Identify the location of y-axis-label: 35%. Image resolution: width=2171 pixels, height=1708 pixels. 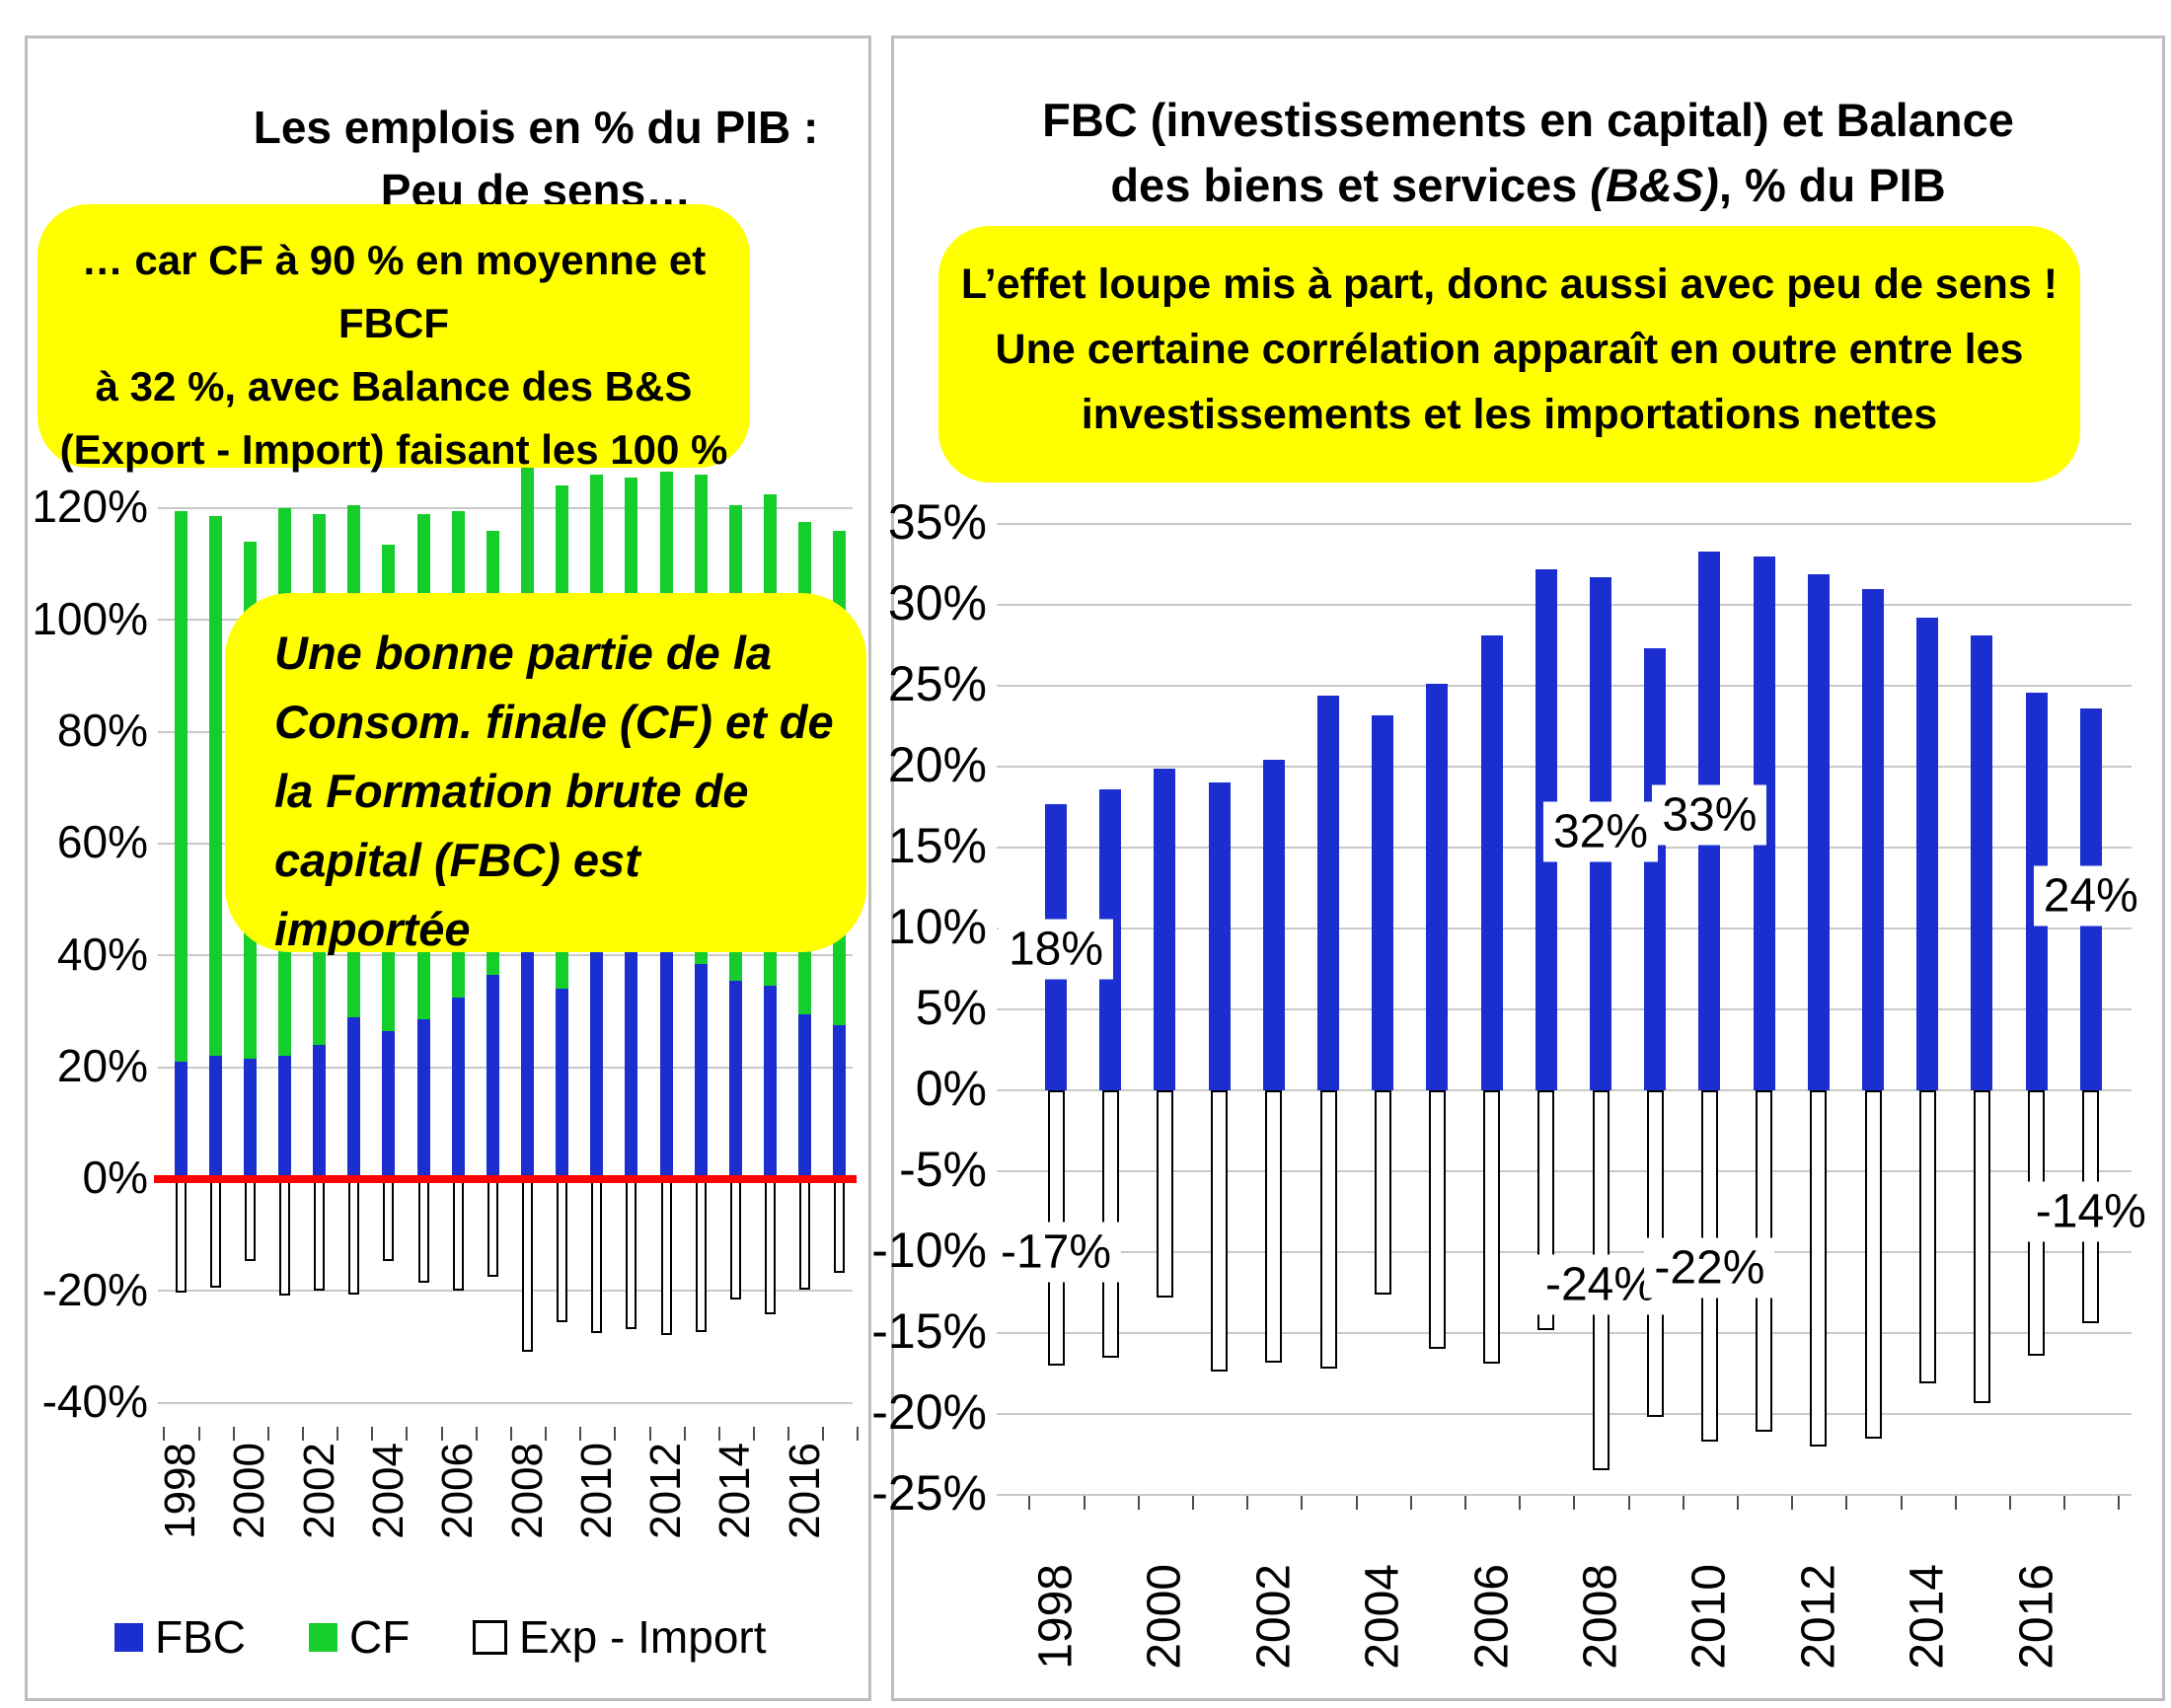
(937, 522).